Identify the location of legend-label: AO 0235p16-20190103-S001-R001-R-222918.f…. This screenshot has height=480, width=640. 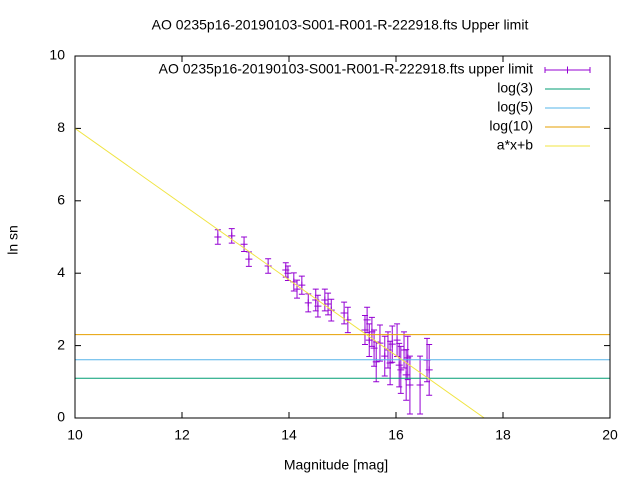
(346, 69).